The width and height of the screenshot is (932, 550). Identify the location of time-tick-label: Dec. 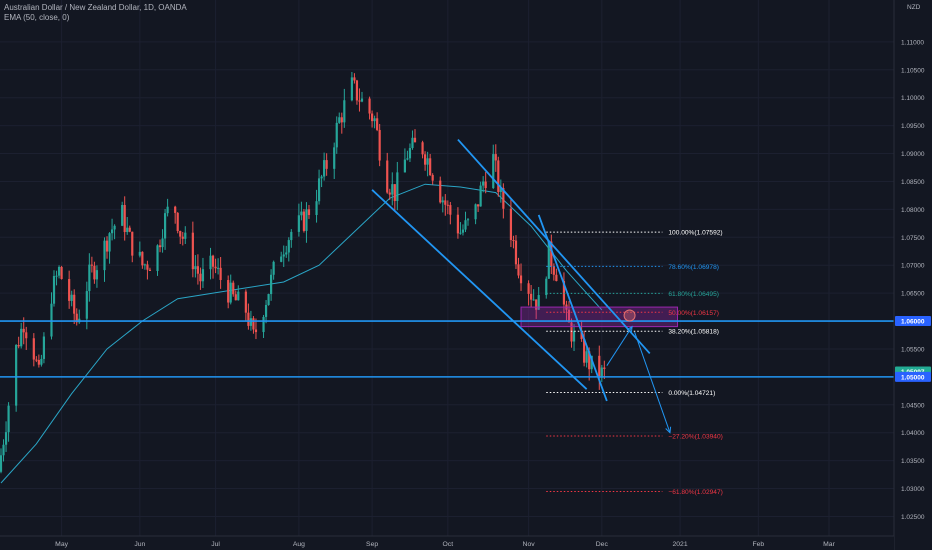
(602, 544).